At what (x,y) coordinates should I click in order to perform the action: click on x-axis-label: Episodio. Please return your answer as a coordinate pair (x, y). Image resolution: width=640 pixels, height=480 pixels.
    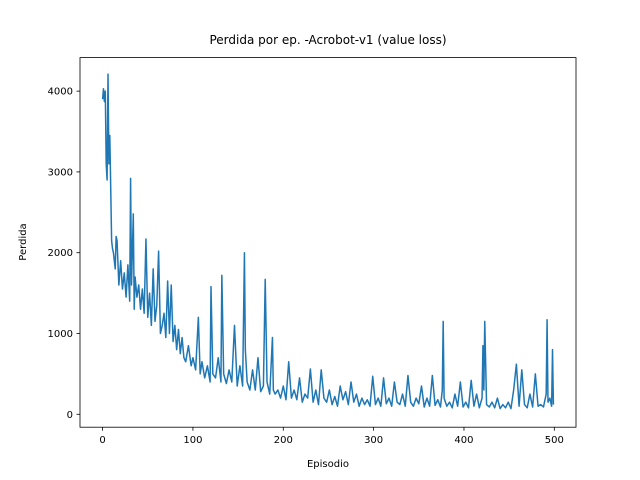
    Looking at the image, I should click on (328, 464).